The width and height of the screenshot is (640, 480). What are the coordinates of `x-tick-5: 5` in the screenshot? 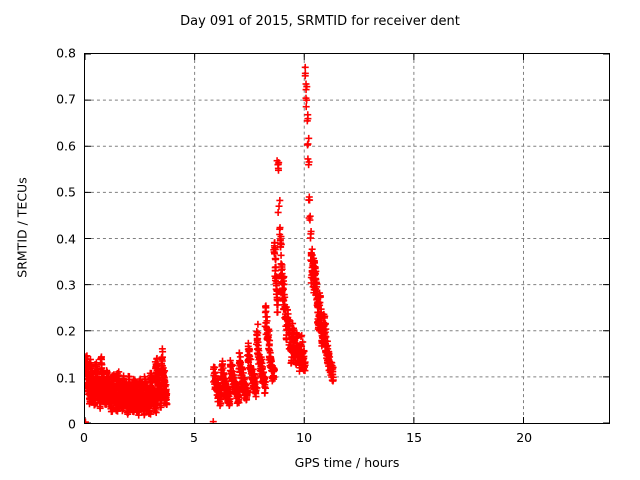 It's located at (194, 437).